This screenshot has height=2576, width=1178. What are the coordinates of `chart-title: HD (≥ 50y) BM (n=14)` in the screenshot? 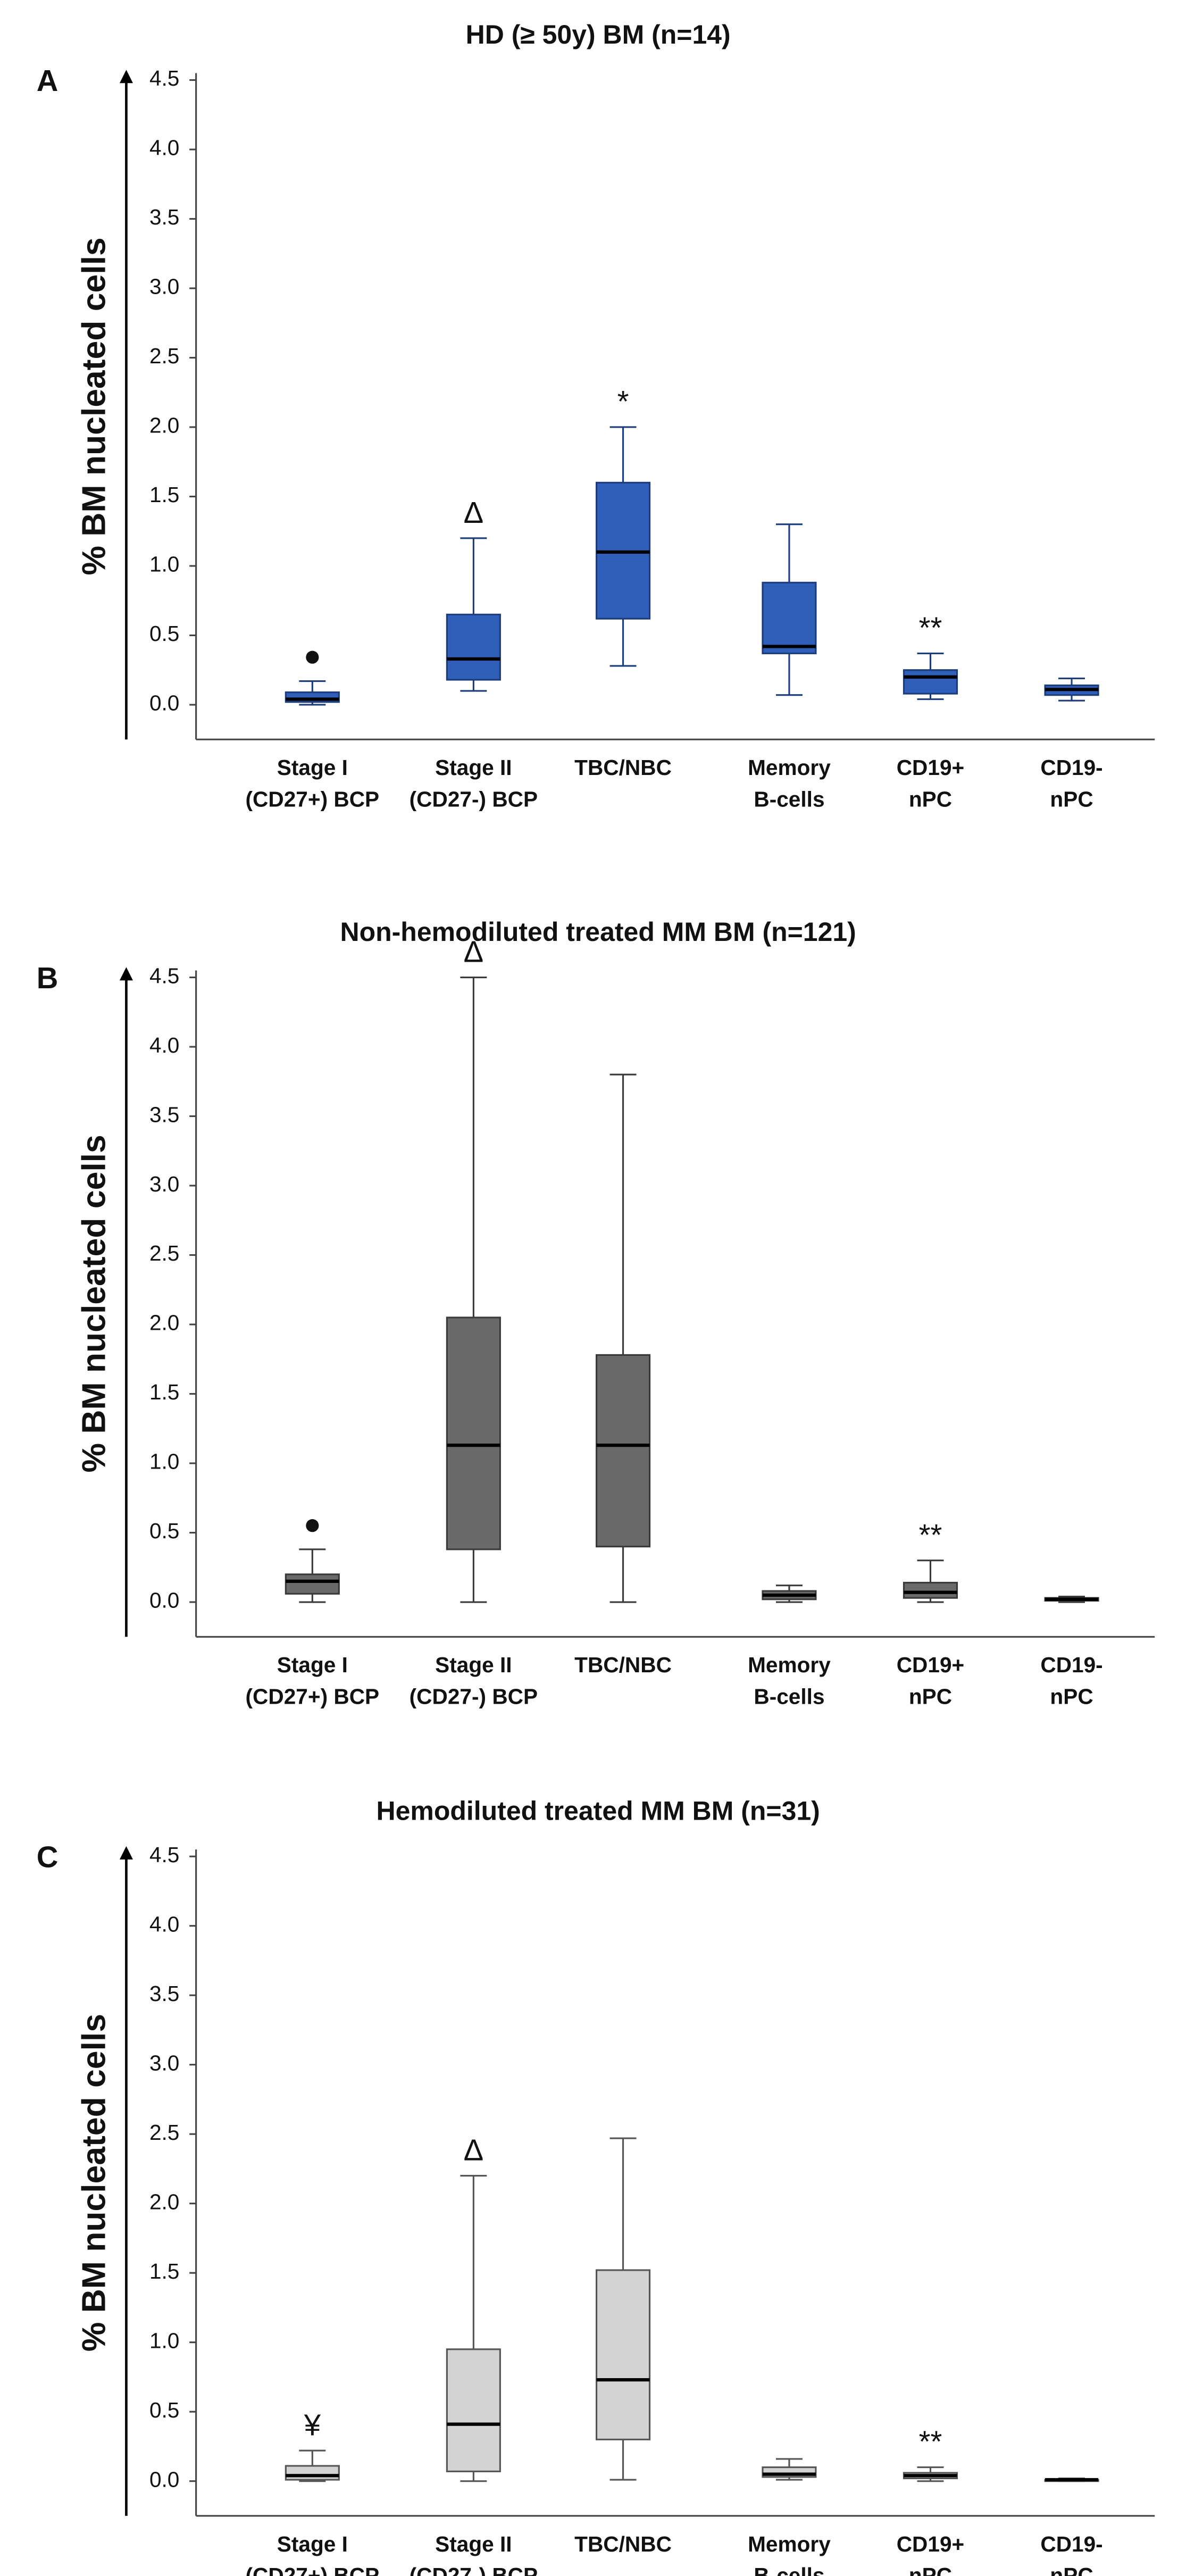 It's located at (599, 34).